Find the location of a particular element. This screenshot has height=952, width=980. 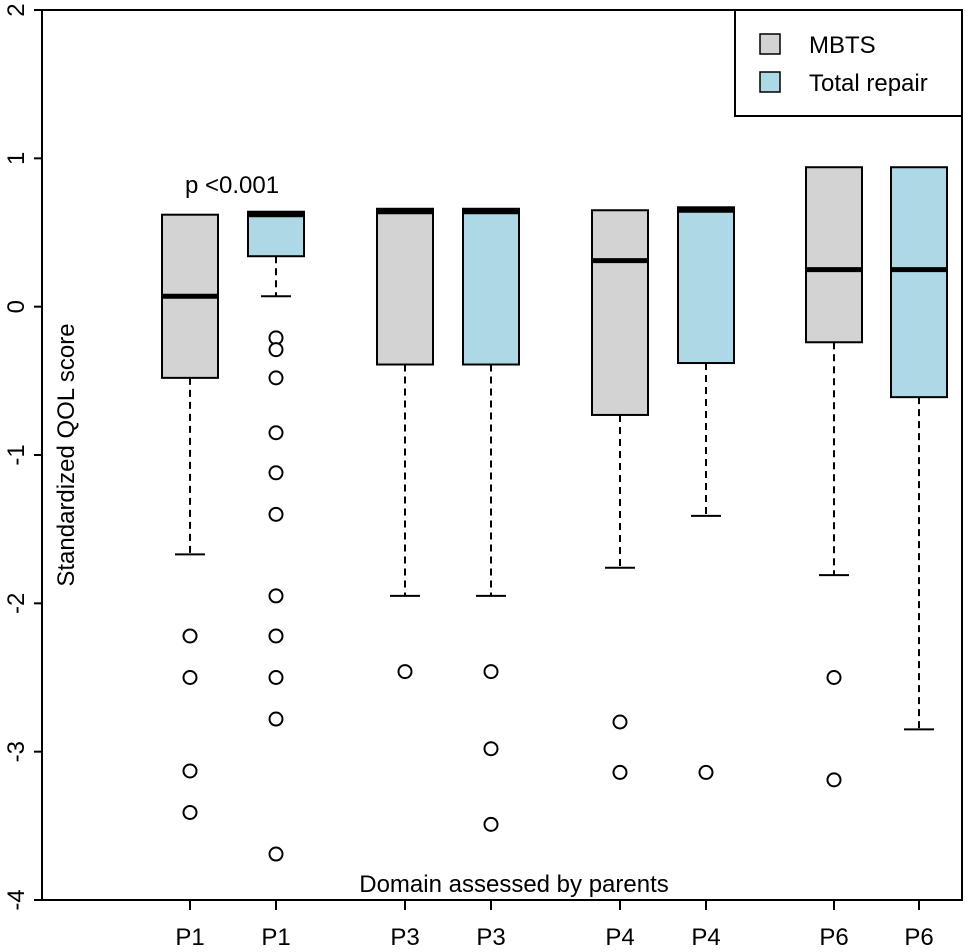

y-tick-label: 2 is located at coordinates (16, 9).